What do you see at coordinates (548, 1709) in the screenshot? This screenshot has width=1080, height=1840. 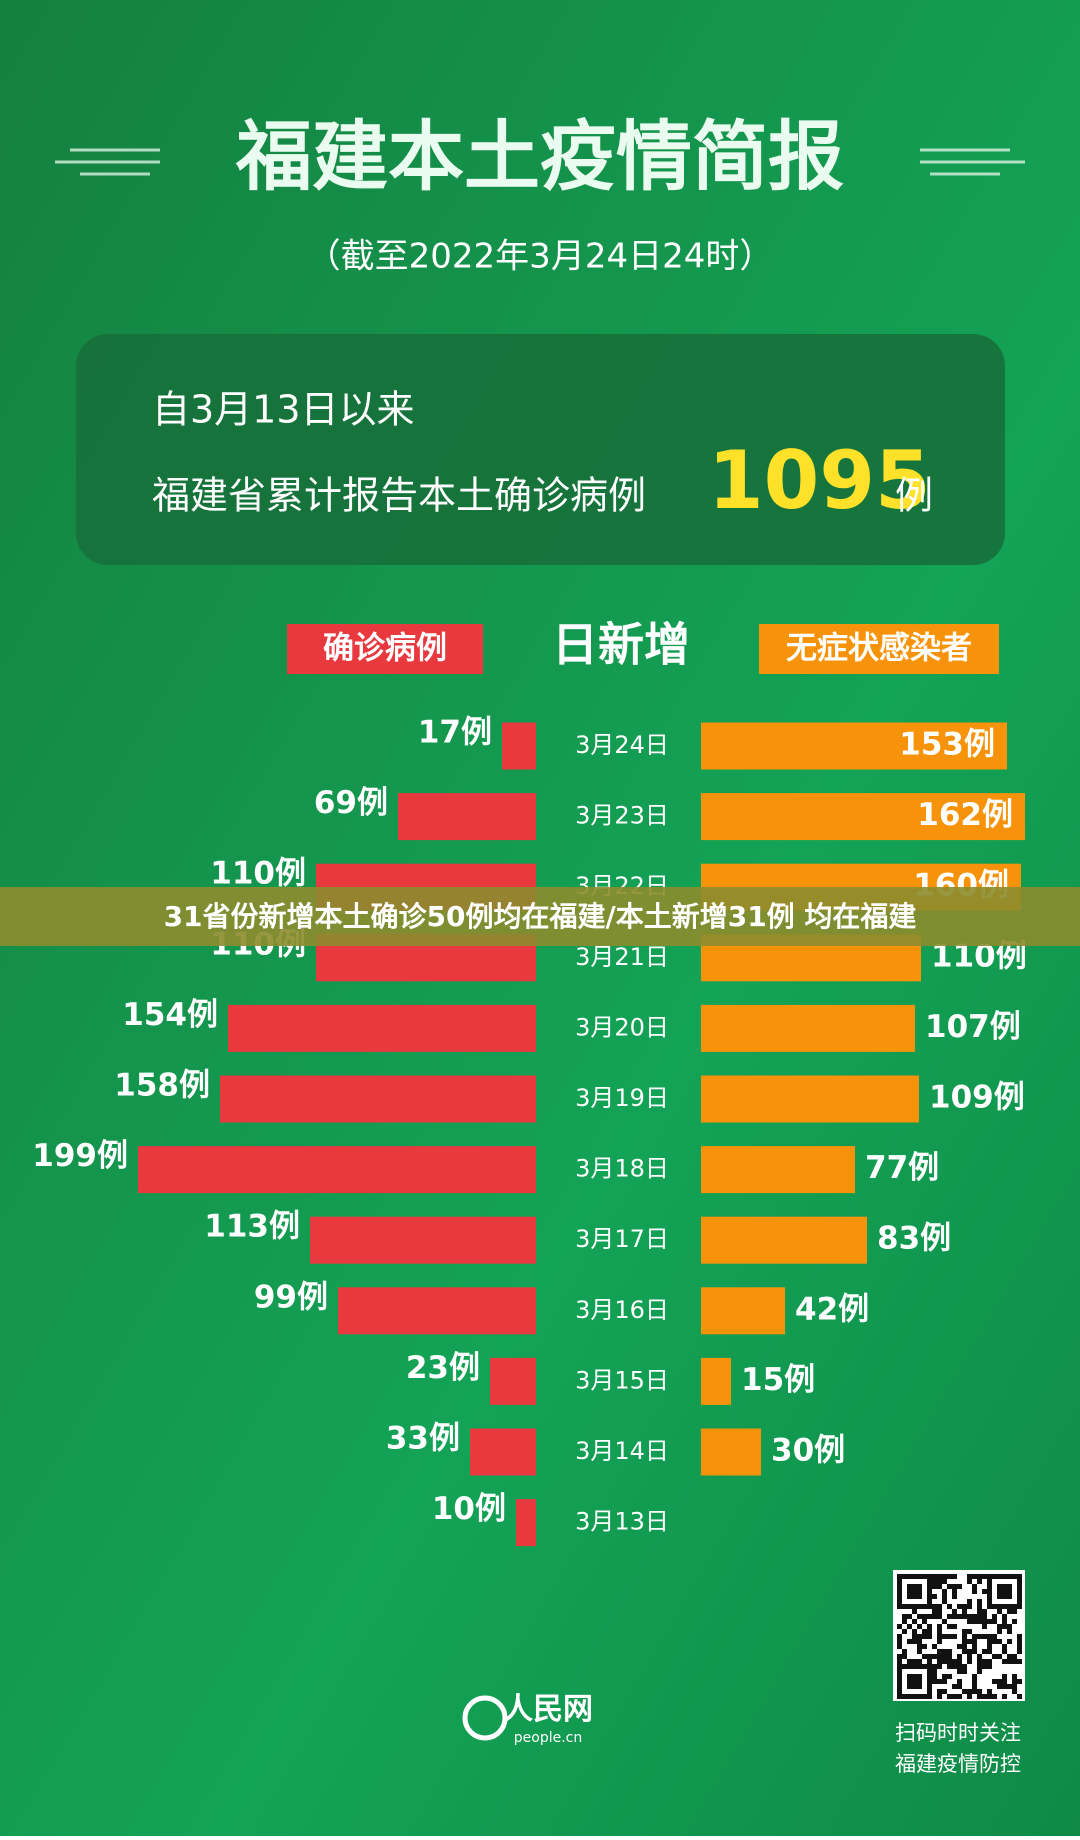 I see `logo-name: 人民网` at bounding box center [548, 1709].